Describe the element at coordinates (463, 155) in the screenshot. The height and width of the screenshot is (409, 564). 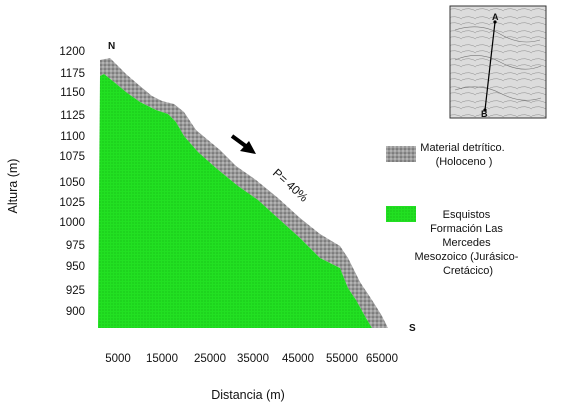
I see `legend-label-detritus: Material detrítico. (Holoceno )` at that location.